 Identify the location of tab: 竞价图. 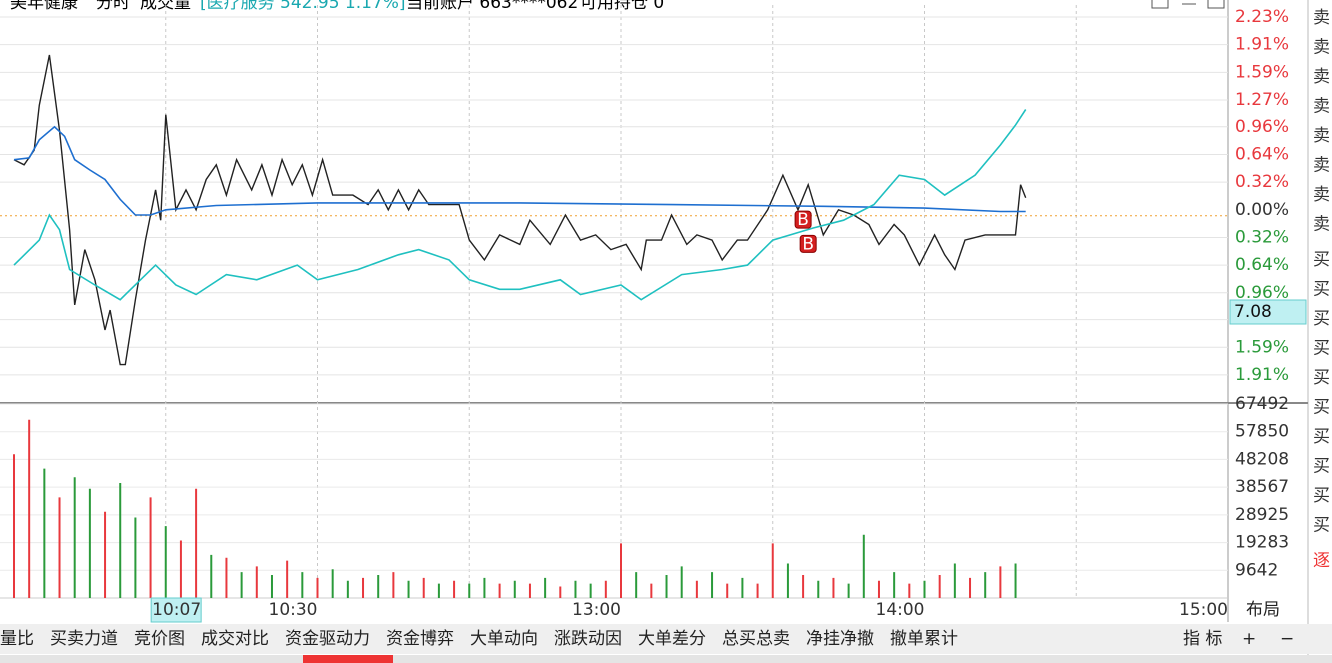
(159, 639).